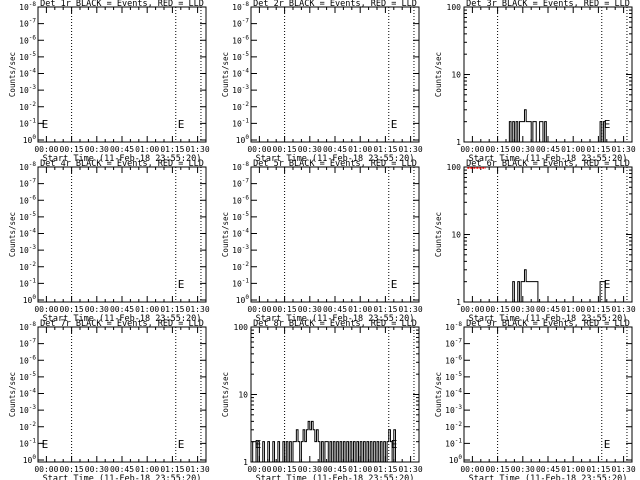 This screenshot has width=640, height=480. I want to click on event-series-line, so click(552, 126).